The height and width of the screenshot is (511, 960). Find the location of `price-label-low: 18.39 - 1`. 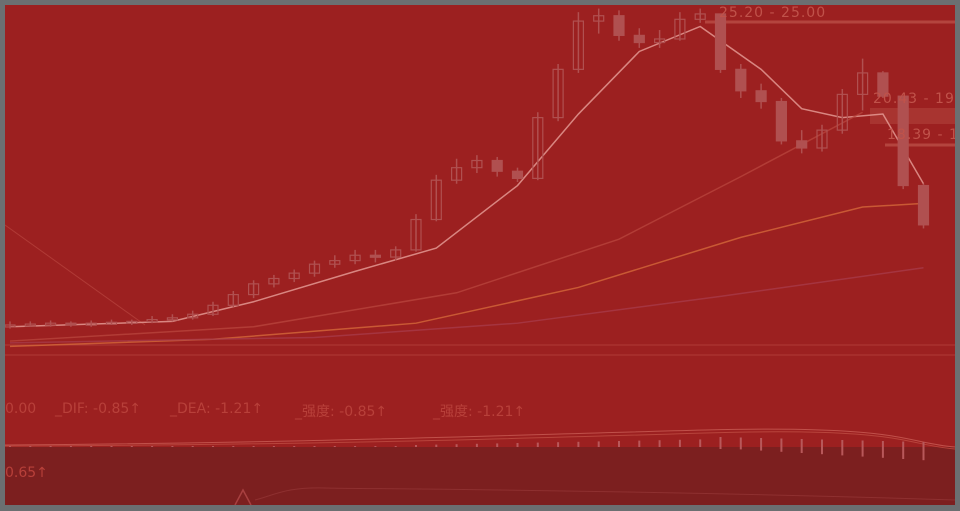

price-label-low: 18.39 - 1 is located at coordinates (921, 135).